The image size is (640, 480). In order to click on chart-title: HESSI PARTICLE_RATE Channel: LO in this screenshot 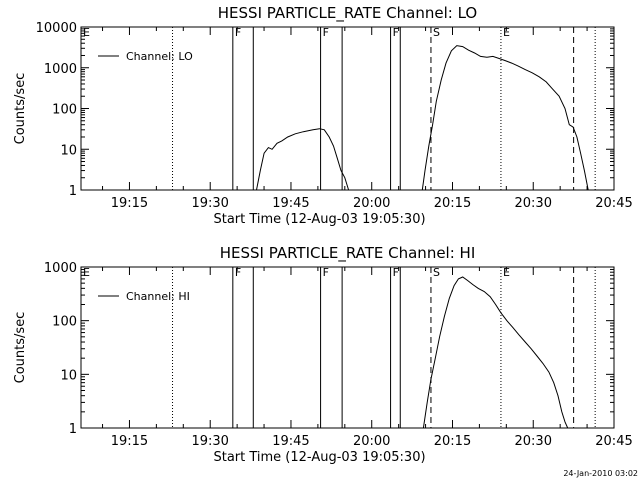, I will do `click(347, 13)`.